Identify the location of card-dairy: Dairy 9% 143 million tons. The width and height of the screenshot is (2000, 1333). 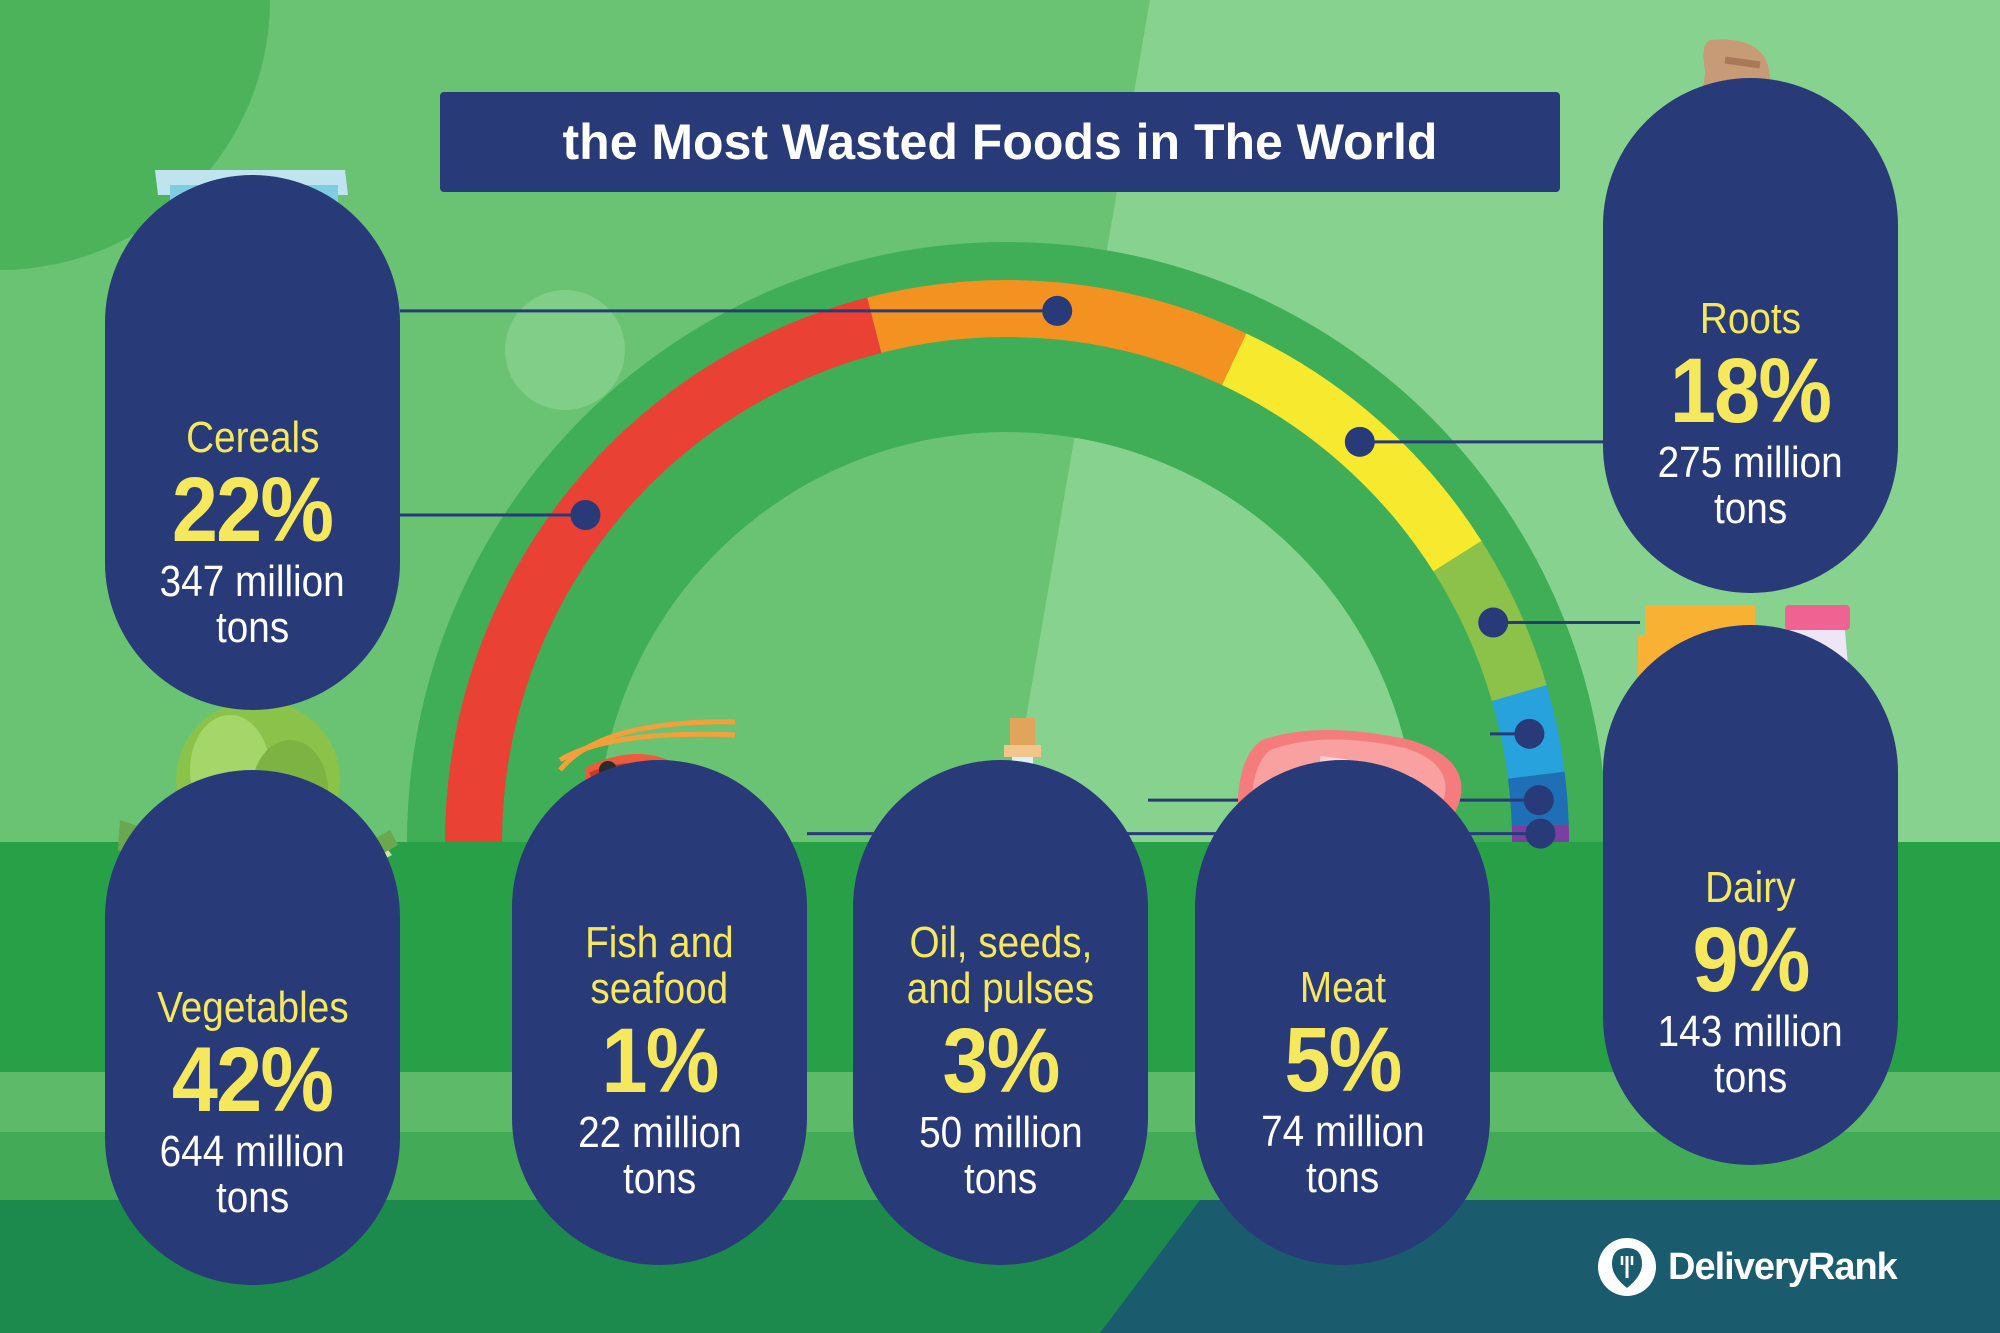
(1750, 895).